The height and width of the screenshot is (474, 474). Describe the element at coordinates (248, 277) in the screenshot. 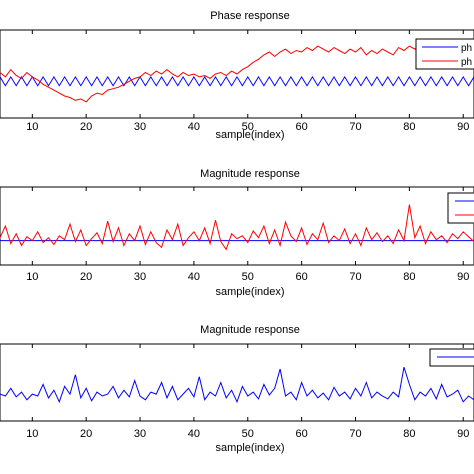

I see `panel-2-x-tick-label-4: 50` at that location.